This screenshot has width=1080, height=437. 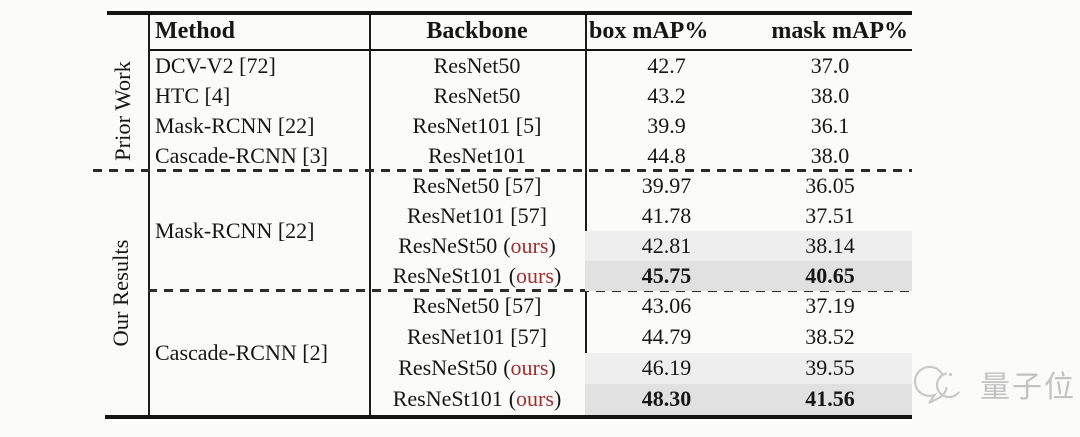 What do you see at coordinates (149, 214) in the screenshot?
I see `column-divider-groups` at bounding box center [149, 214].